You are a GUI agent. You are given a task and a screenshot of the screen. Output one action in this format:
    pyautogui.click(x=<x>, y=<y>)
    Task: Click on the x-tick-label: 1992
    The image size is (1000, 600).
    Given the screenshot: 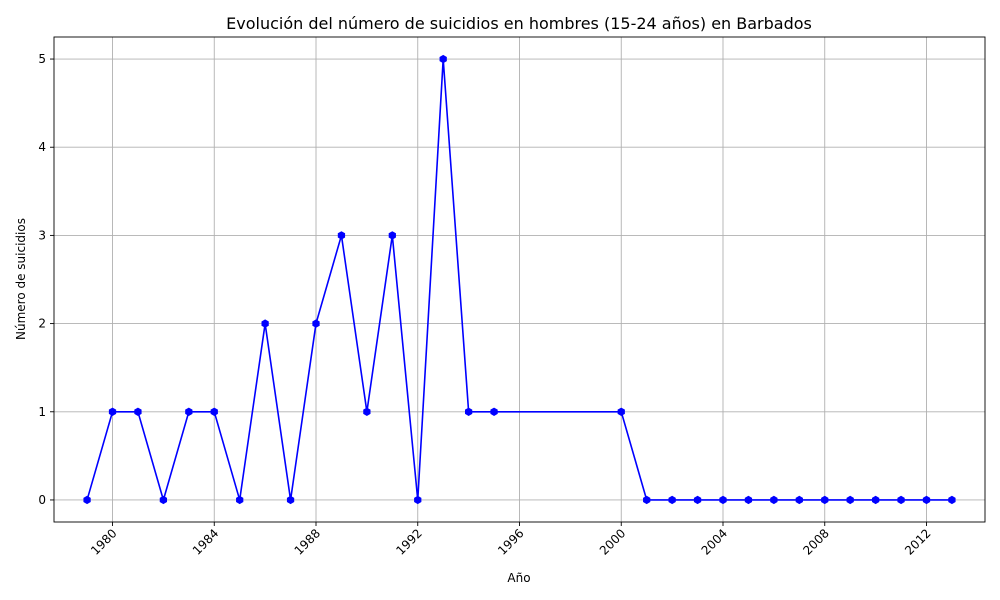 What is the action you would take?
    pyautogui.click(x=408, y=541)
    